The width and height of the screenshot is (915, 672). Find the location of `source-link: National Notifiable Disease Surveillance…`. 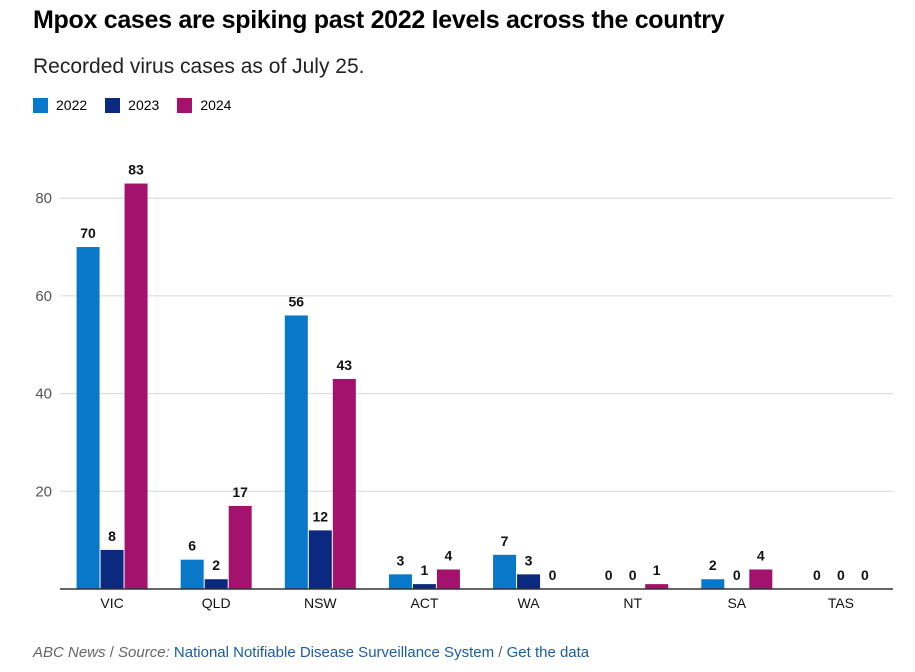

source-link: National Notifiable Disease Surveillance… is located at coordinates (334, 652).